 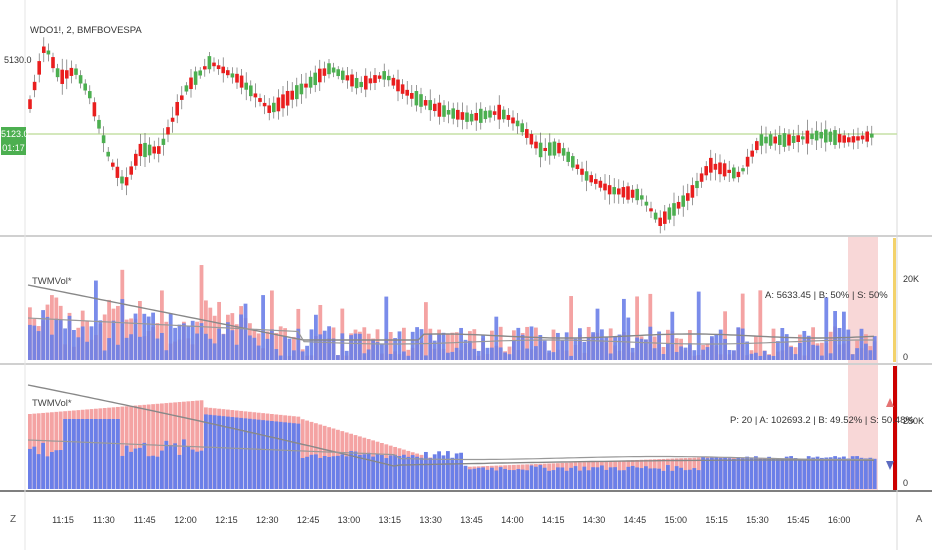 I want to click on zoom-reset-button: Z, so click(x=13, y=519).